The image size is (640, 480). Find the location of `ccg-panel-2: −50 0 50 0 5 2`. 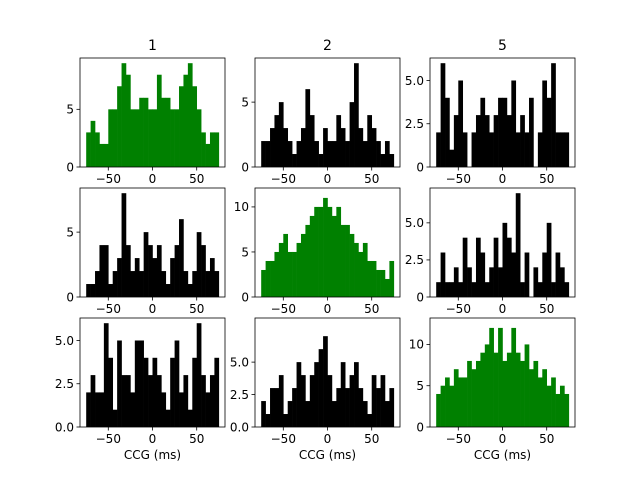

ccg-panel-2: −50 0 50 0 5 2 is located at coordinates (321, 112).